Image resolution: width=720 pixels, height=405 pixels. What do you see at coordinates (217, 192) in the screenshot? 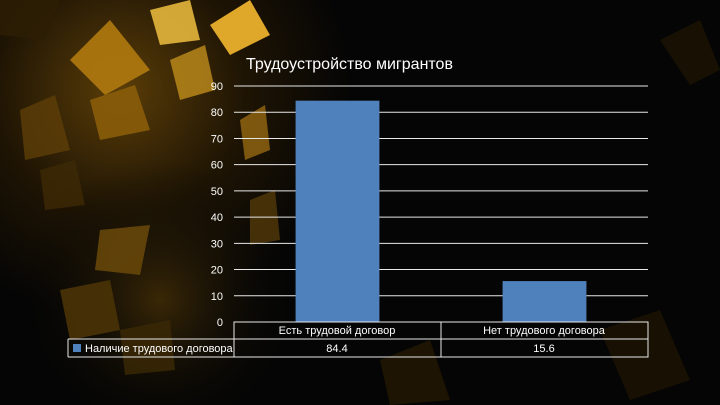
I see `y-tick-label: 50` at bounding box center [217, 192].